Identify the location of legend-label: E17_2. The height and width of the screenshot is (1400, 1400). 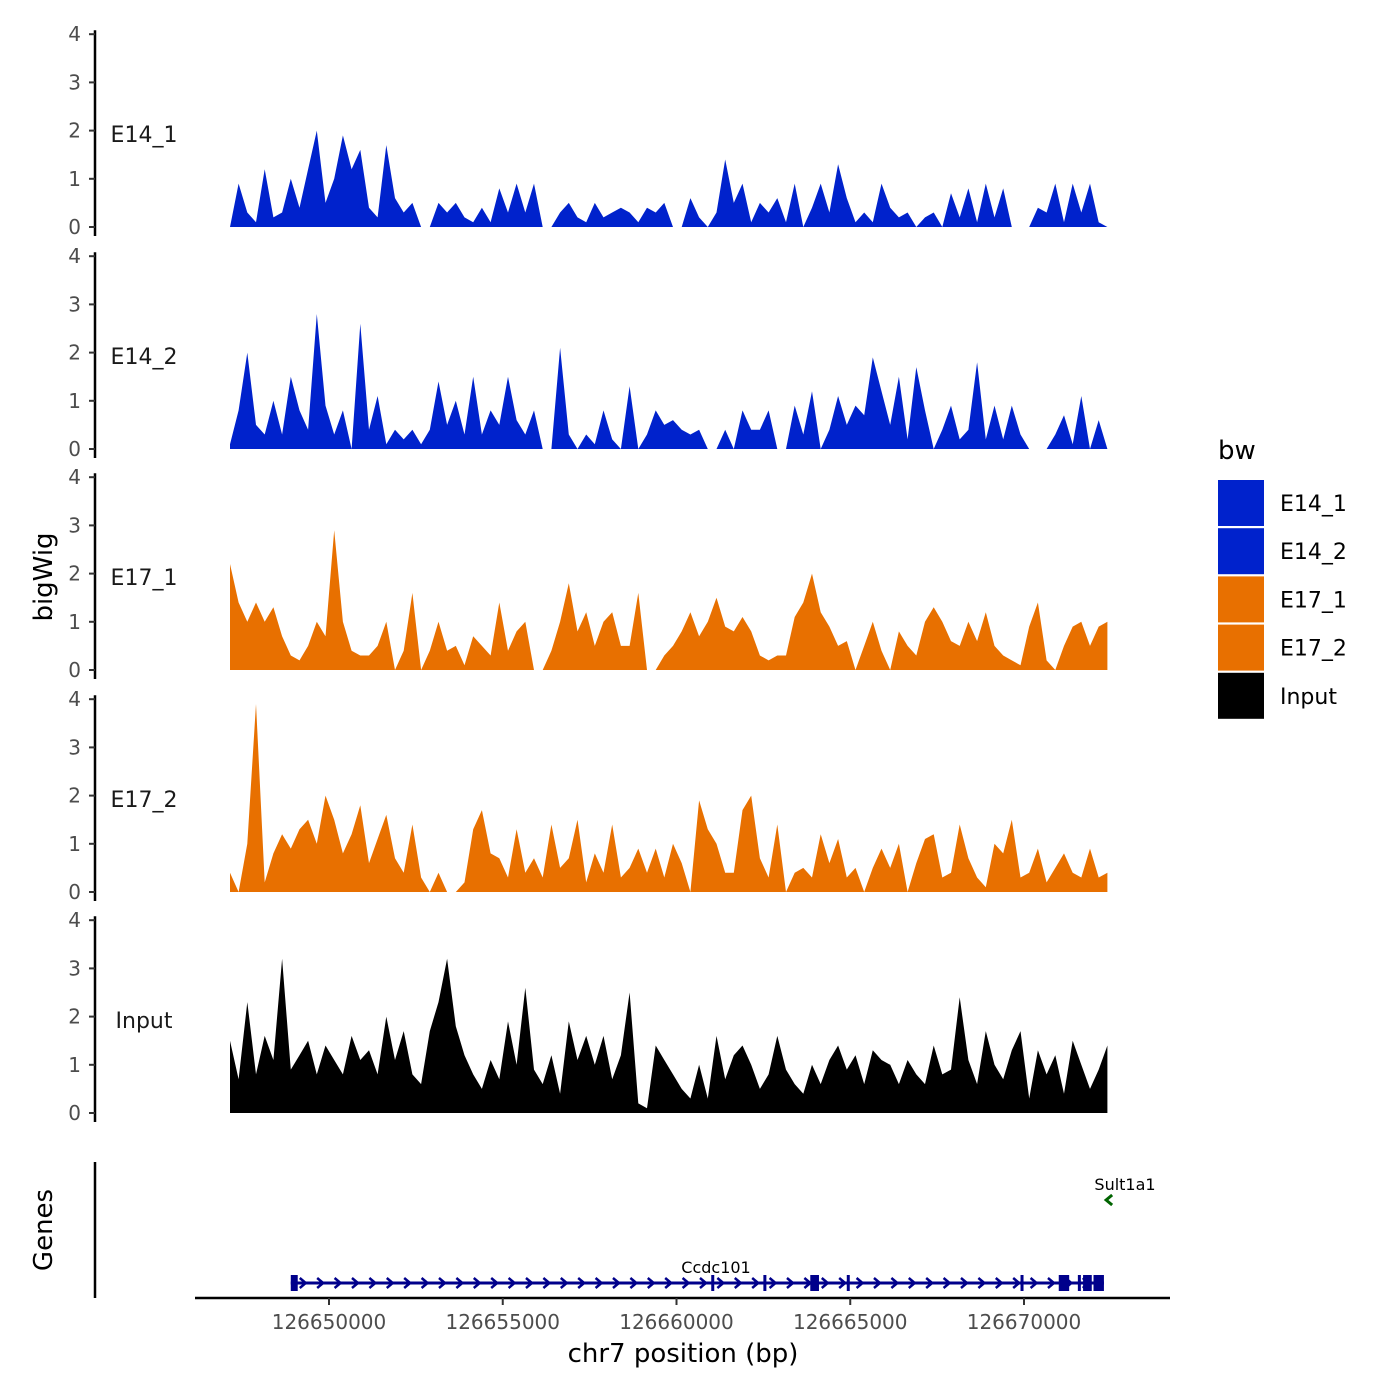
(1313, 649).